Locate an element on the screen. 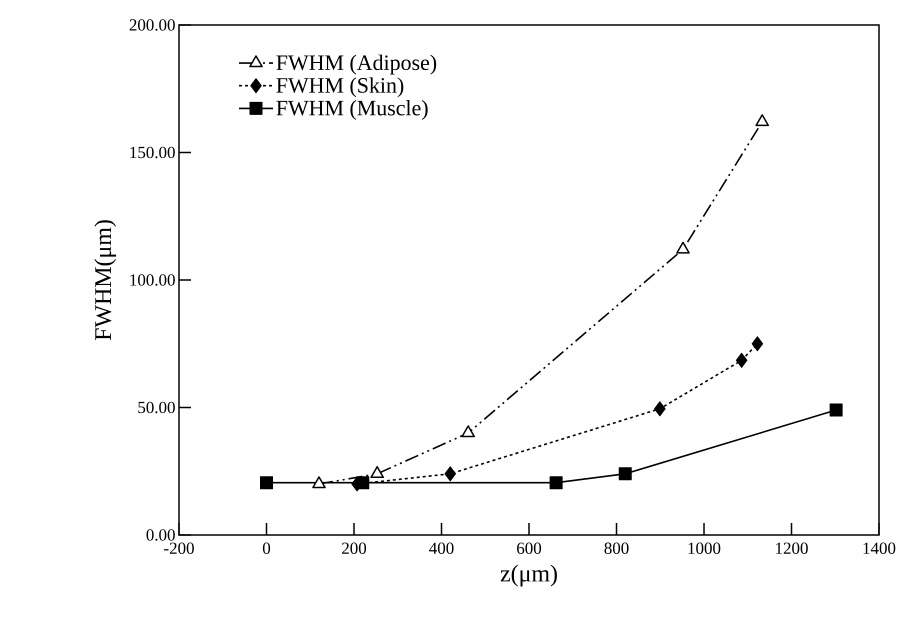 This screenshot has width=914, height=625. x-tick-label: 600 is located at coordinates (529, 548).